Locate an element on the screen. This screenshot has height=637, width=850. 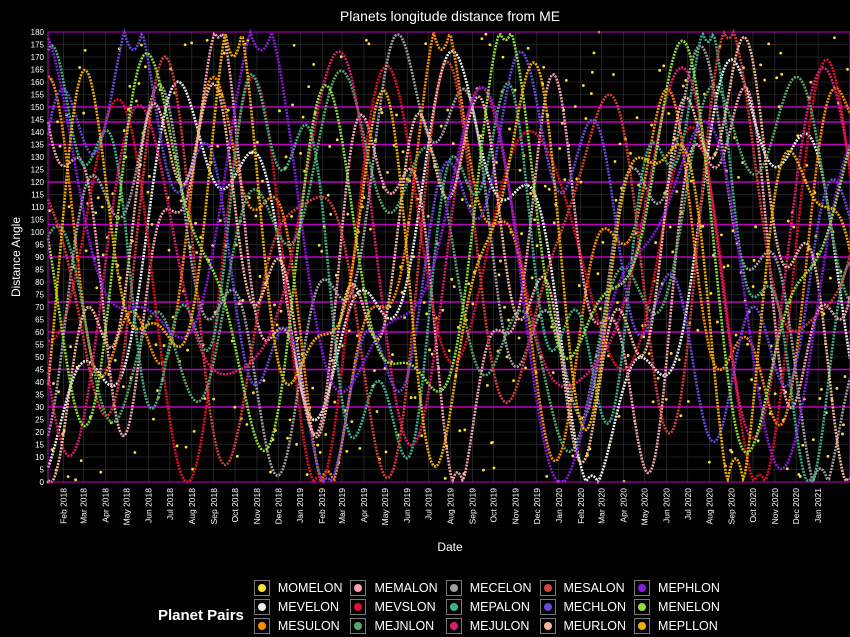
x-tick-label: Dec 2020 is located at coordinates (796, 506).